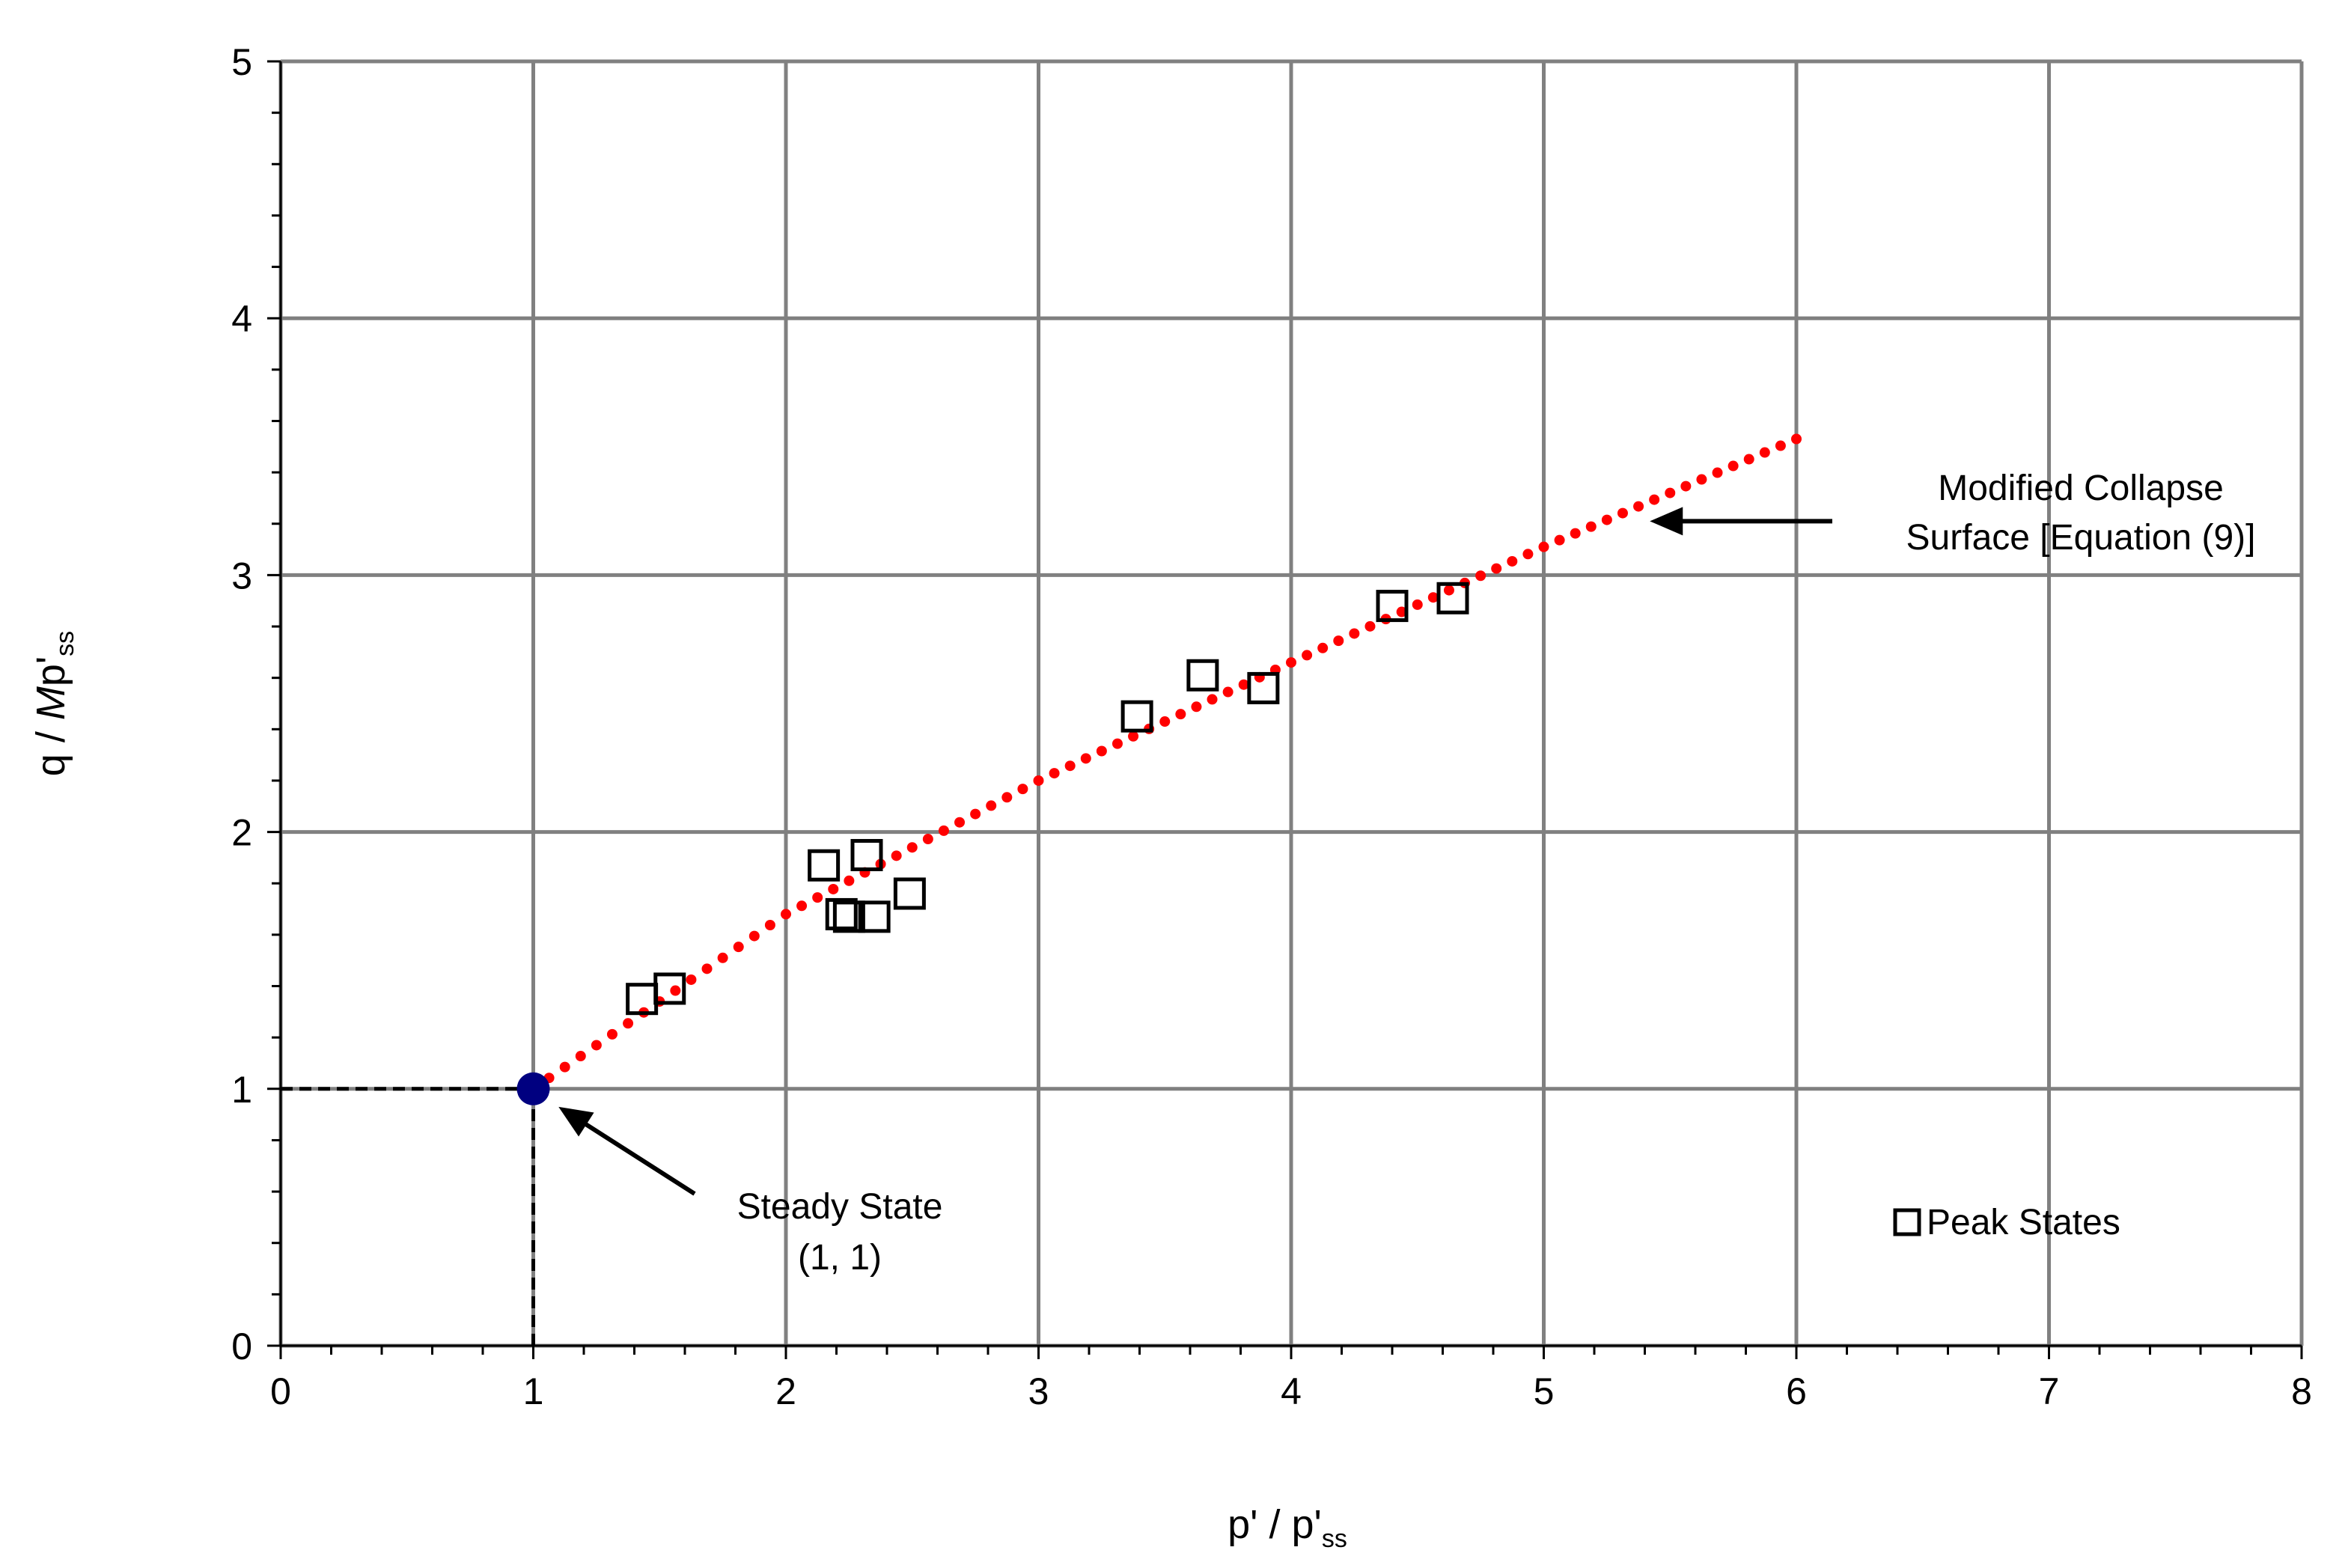 The image size is (2348, 1568). Describe the element at coordinates (242, 62) in the screenshot. I see `y-tick-label: 5` at that location.